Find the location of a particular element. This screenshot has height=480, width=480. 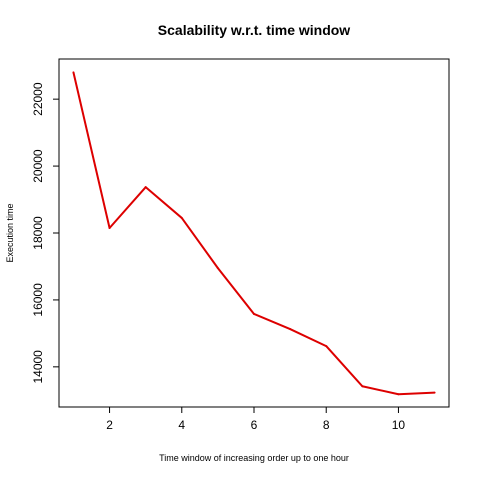

x-tick-label: 2 is located at coordinates (109, 425).